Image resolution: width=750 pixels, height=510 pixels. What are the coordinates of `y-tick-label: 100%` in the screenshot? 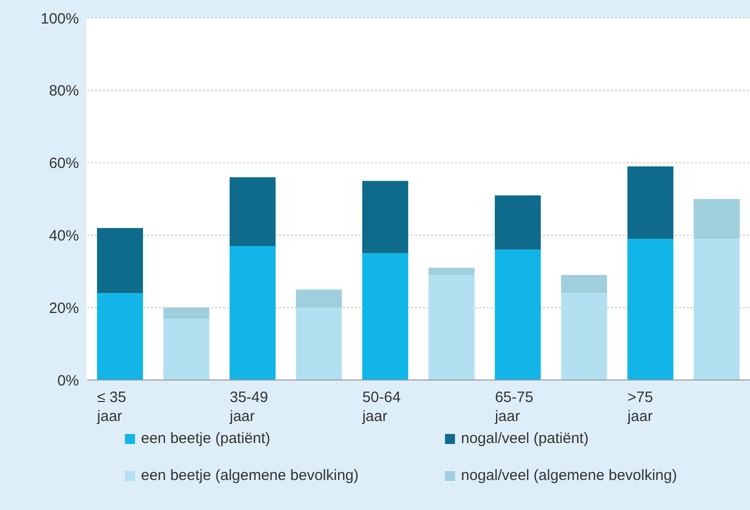 It's located at (59, 19).